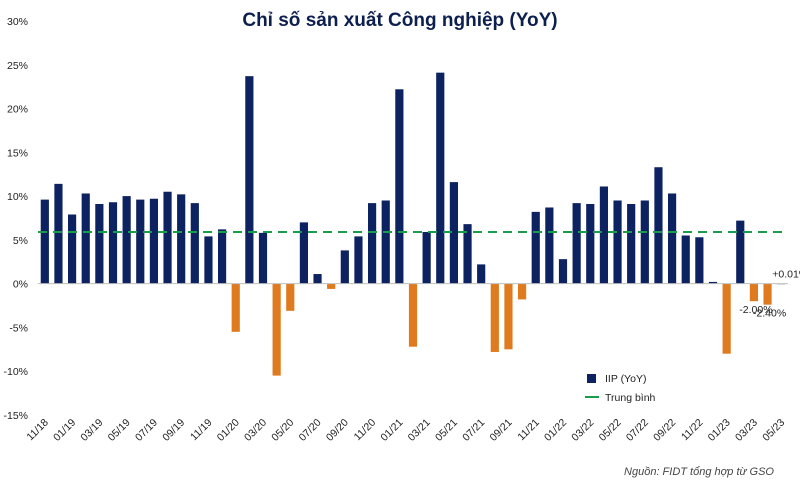  Describe the element at coordinates (91, 430) in the screenshot. I see `x-tick-label: 03/19` at that location.